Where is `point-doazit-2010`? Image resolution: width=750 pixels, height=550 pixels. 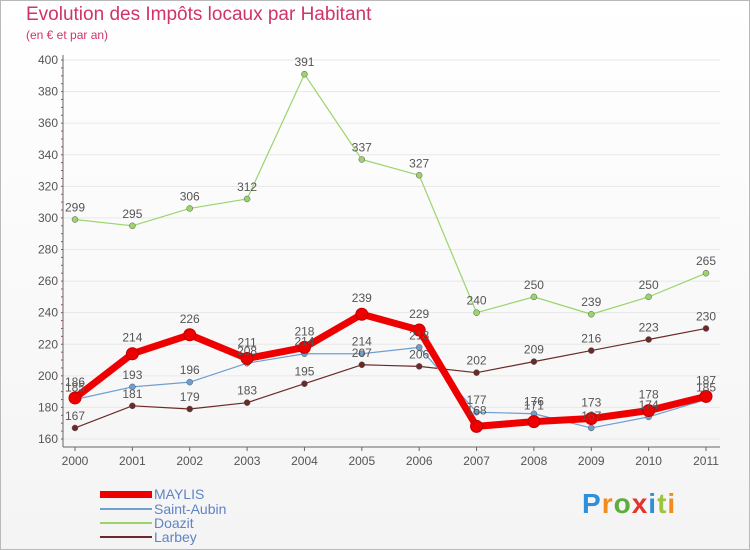
point-doazit-2010 is located at coordinates (648, 297).